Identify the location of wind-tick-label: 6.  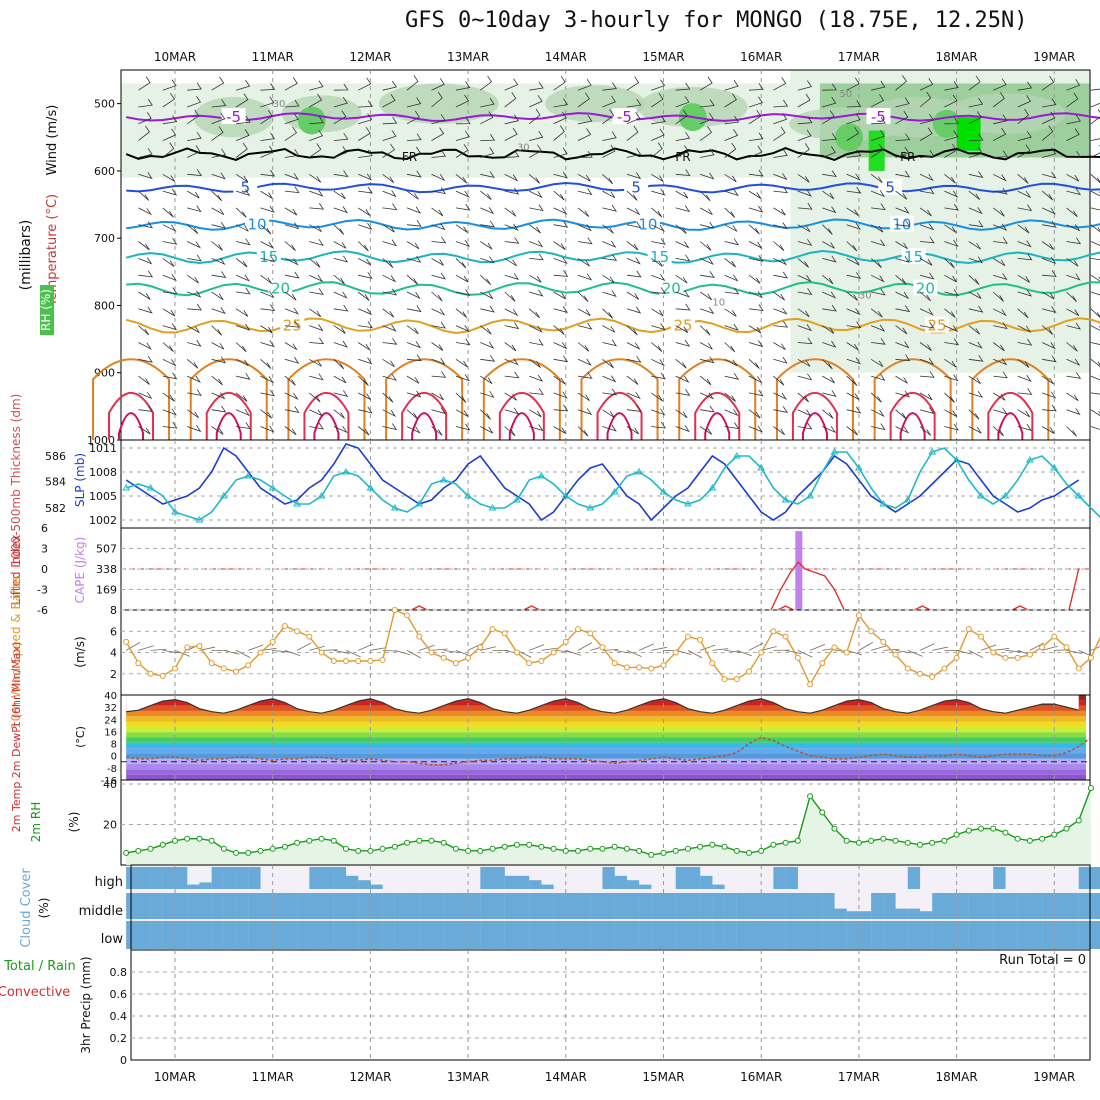
(113, 631).